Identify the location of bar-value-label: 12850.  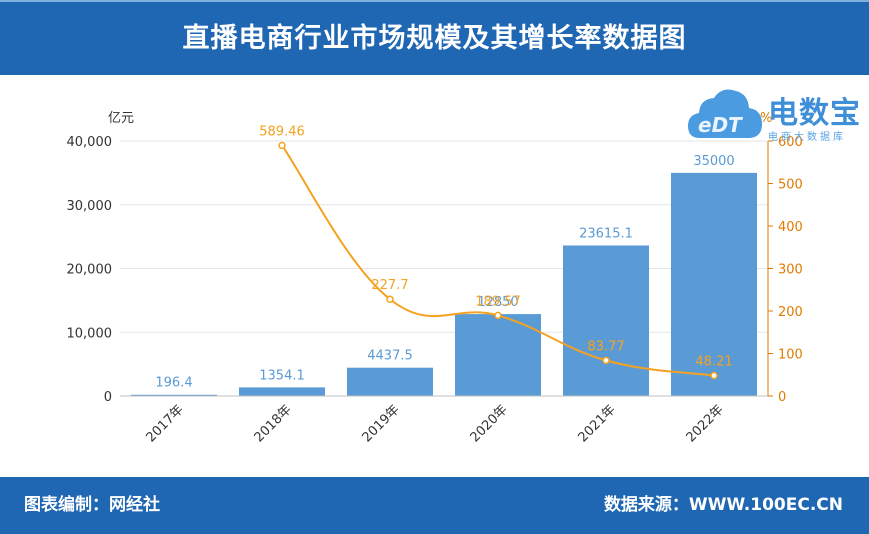
(497, 302).